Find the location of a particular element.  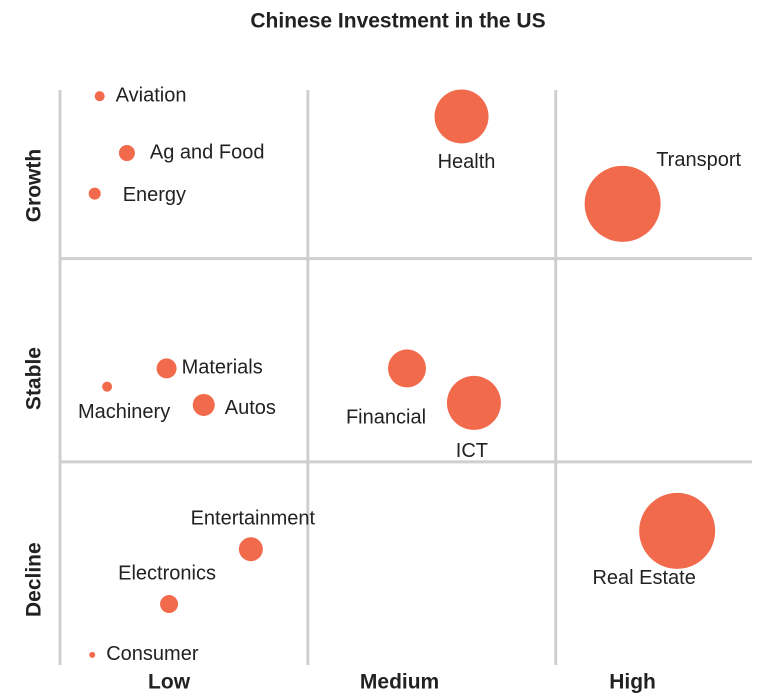

bubble-label: Financial is located at coordinates (386, 418).